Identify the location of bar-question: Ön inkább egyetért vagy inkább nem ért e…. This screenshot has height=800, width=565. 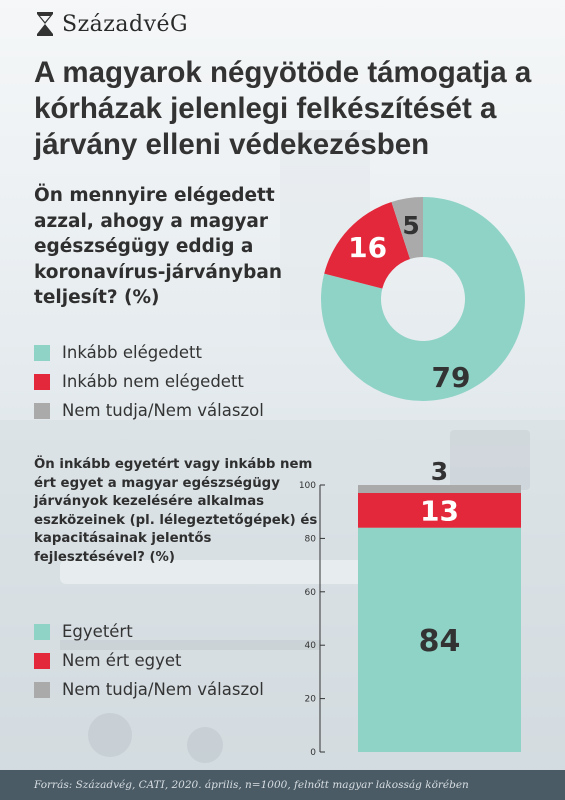
(176, 511).